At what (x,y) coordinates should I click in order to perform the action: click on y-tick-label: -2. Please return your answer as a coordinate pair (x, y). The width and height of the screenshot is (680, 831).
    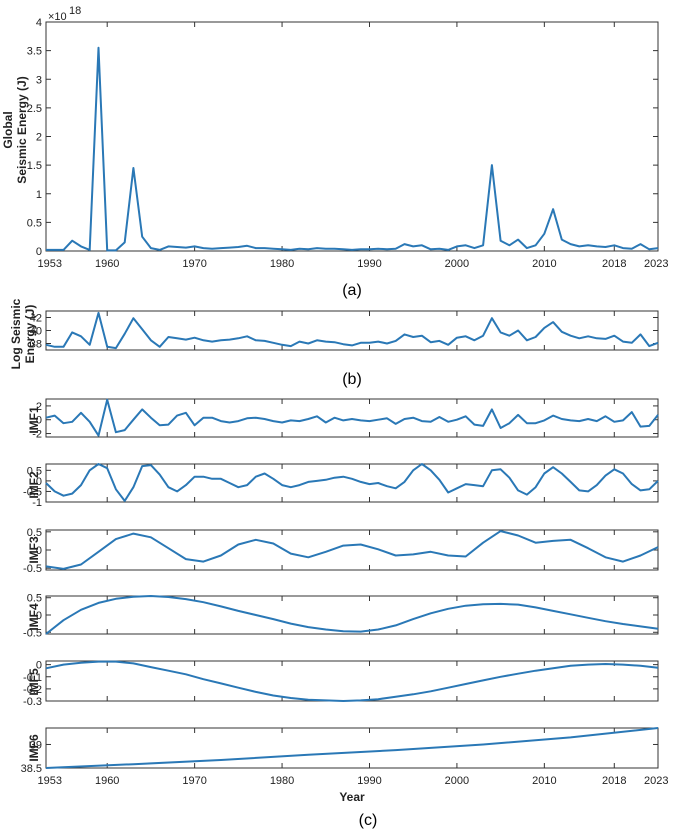
    Looking at the image, I should click on (37, 435).